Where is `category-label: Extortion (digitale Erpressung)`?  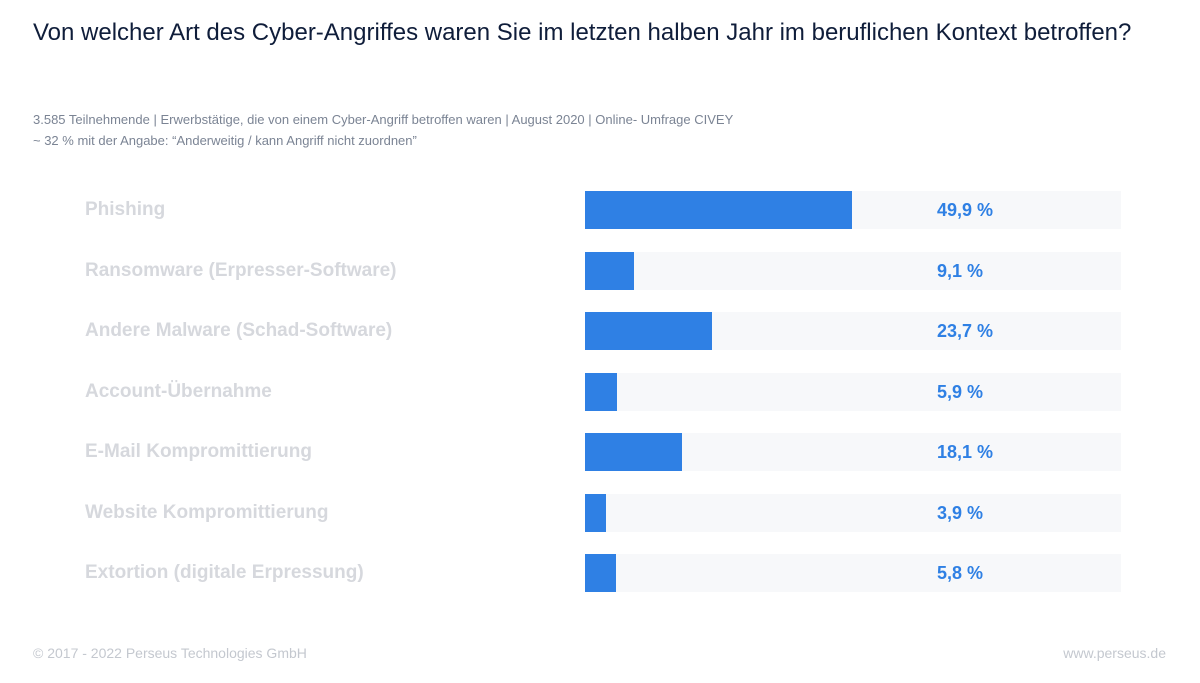 category-label: Extortion (digitale Erpressung) is located at coordinates (224, 572).